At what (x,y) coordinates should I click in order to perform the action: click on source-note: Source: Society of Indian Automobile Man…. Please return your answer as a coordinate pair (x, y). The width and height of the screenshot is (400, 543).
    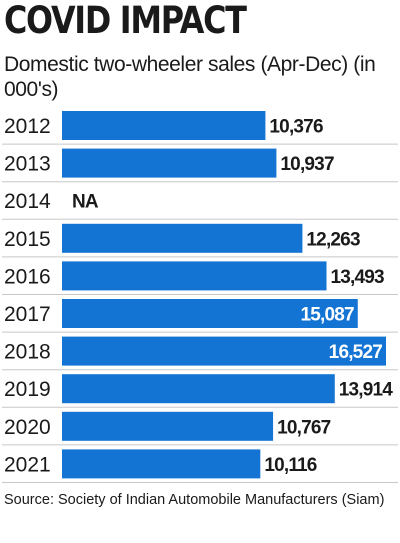
    Looking at the image, I should click on (194, 500).